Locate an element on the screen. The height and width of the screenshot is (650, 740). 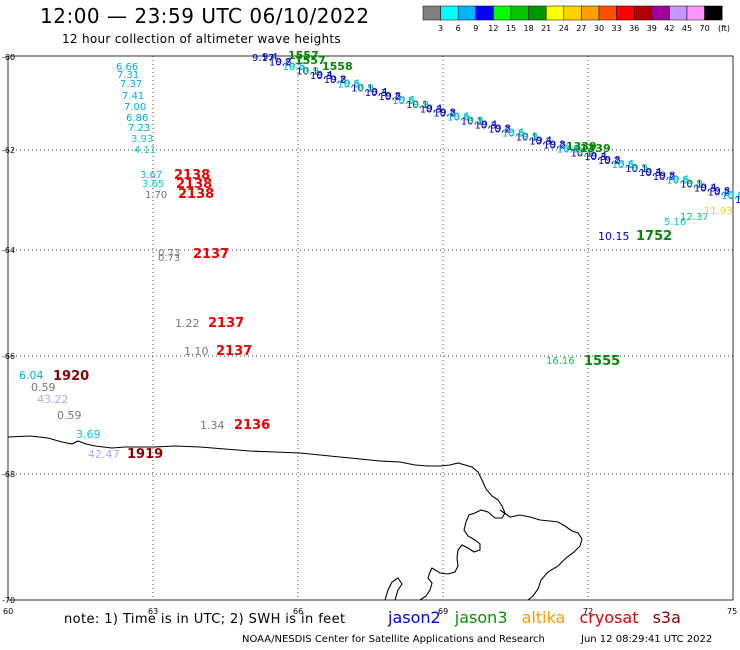
wave-label: 1.22 is located at coordinates (187, 323).